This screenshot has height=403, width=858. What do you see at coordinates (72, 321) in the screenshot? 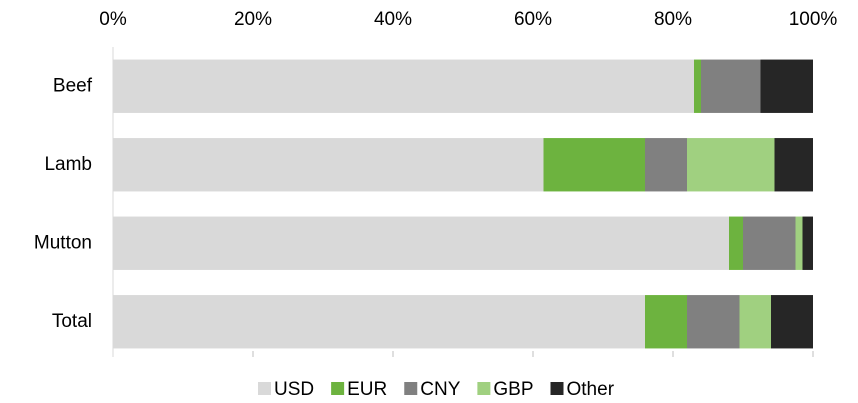
I see `y-tick-label: Total` at bounding box center [72, 321].